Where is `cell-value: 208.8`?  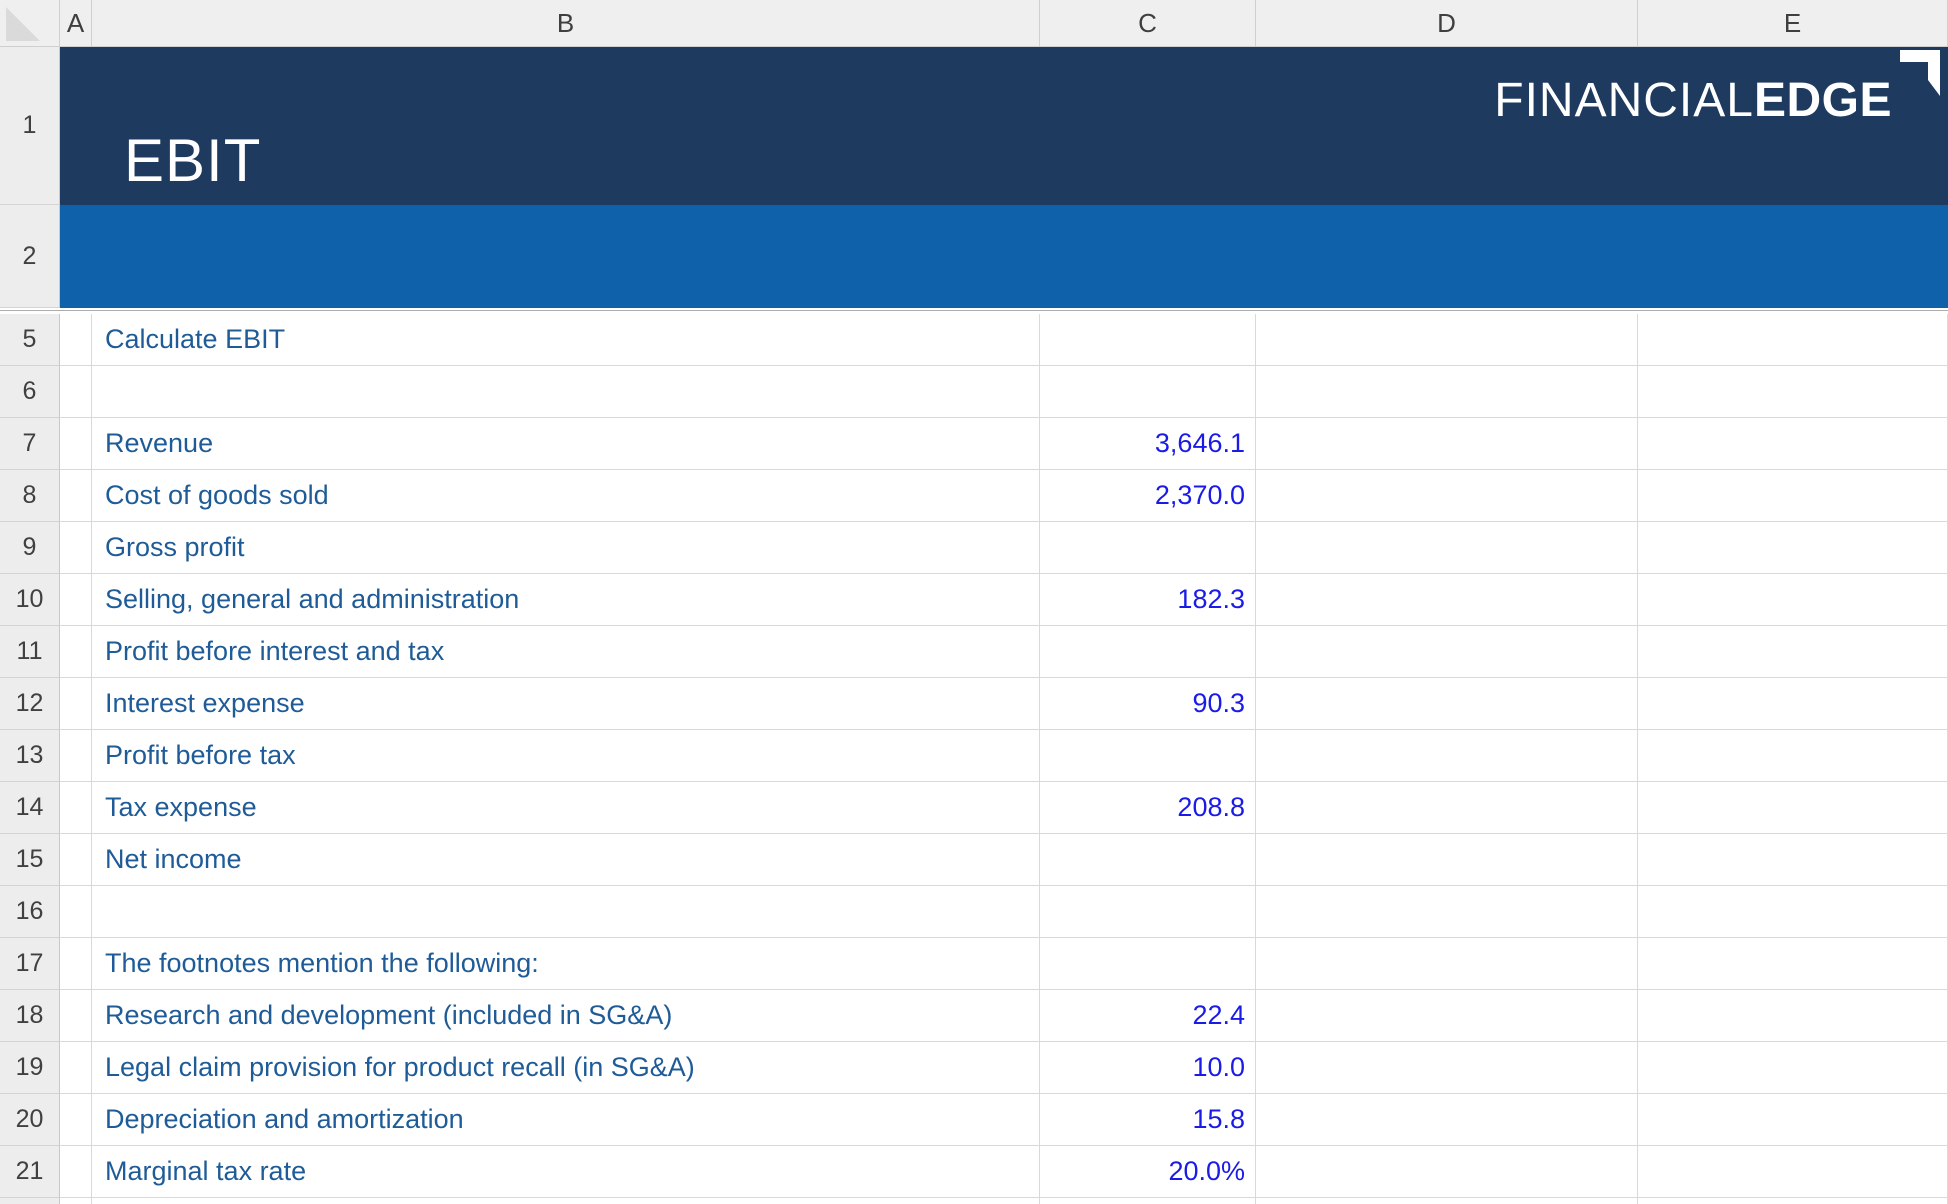 cell-value: 208.8 is located at coordinates (1148, 808).